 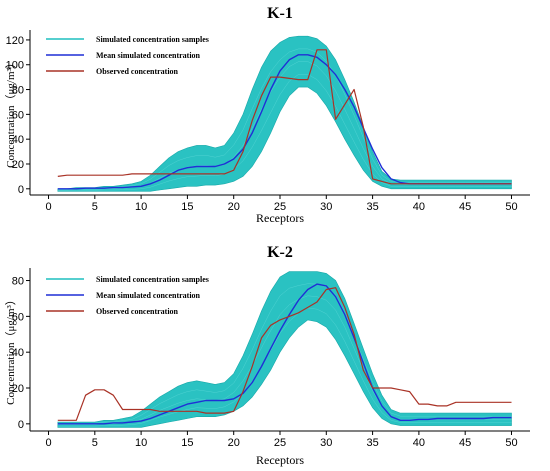 I want to click on chart-title: K-1, so click(x=280, y=13).